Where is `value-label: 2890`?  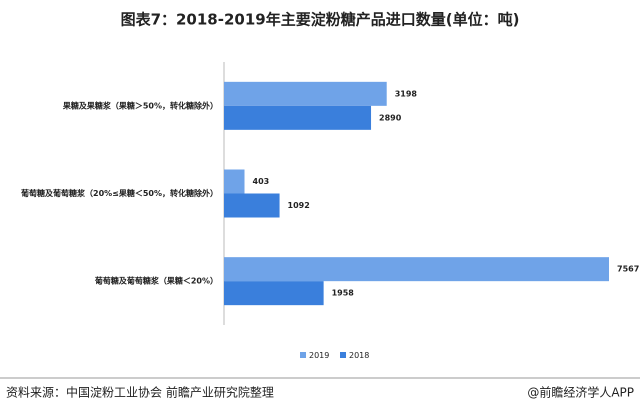
value-label: 2890 is located at coordinates (390, 117).